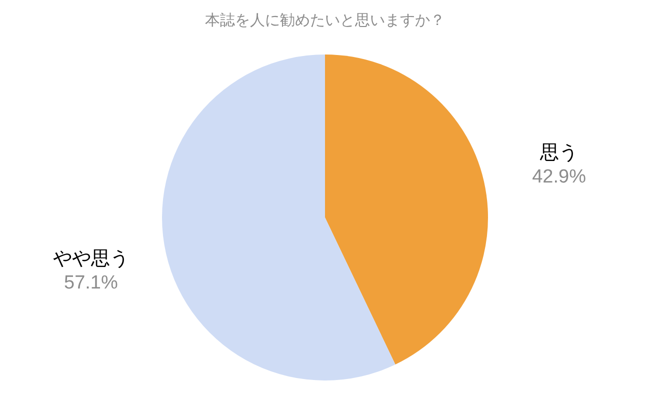 The height and width of the screenshot is (405, 650). Describe the element at coordinates (90, 259) in the screenshot. I see `slice-label: やや思う` at that location.